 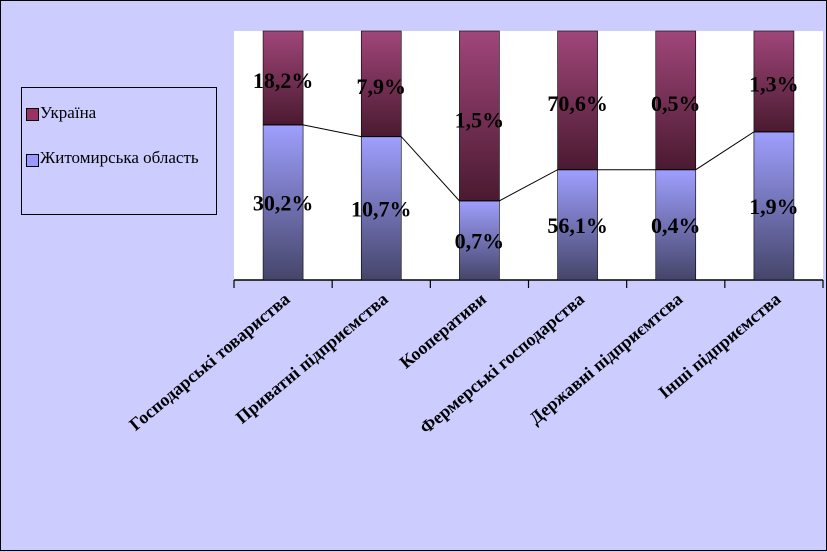 What do you see at coordinates (68, 112) in the screenshot?
I see `legend-label-ukraine: Україна` at bounding box center [68, 112].